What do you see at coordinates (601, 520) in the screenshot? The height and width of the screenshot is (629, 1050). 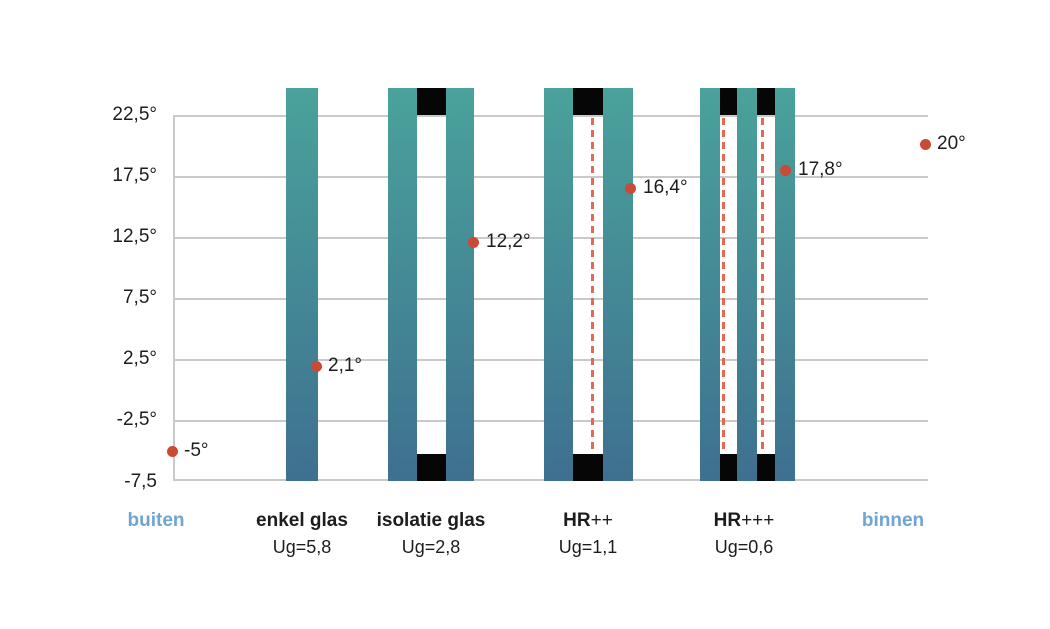 I see `category-suffix-label: ++` at bounding box center [601, 520].